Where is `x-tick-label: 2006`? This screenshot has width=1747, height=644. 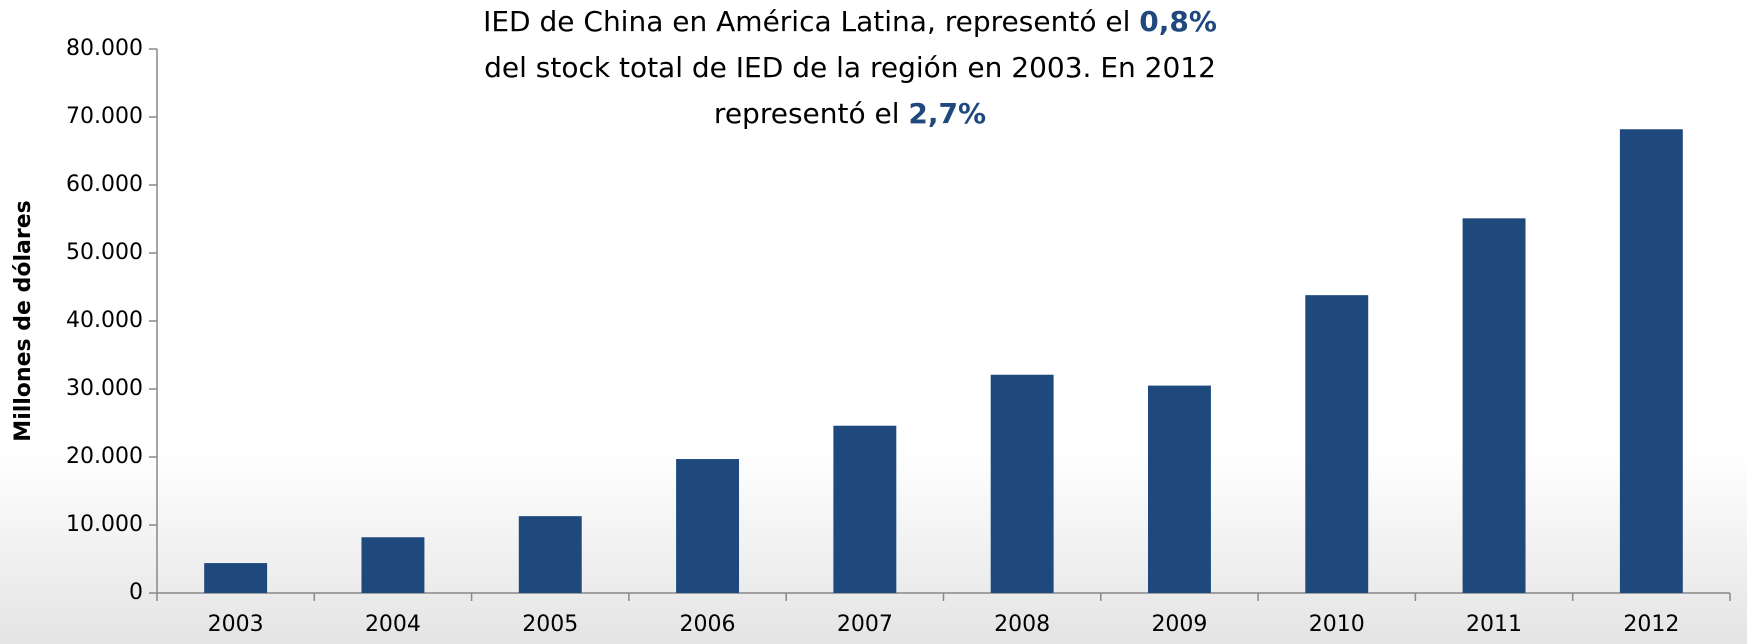 x-tick-label: 2006 is located at coordinates (708, 624).